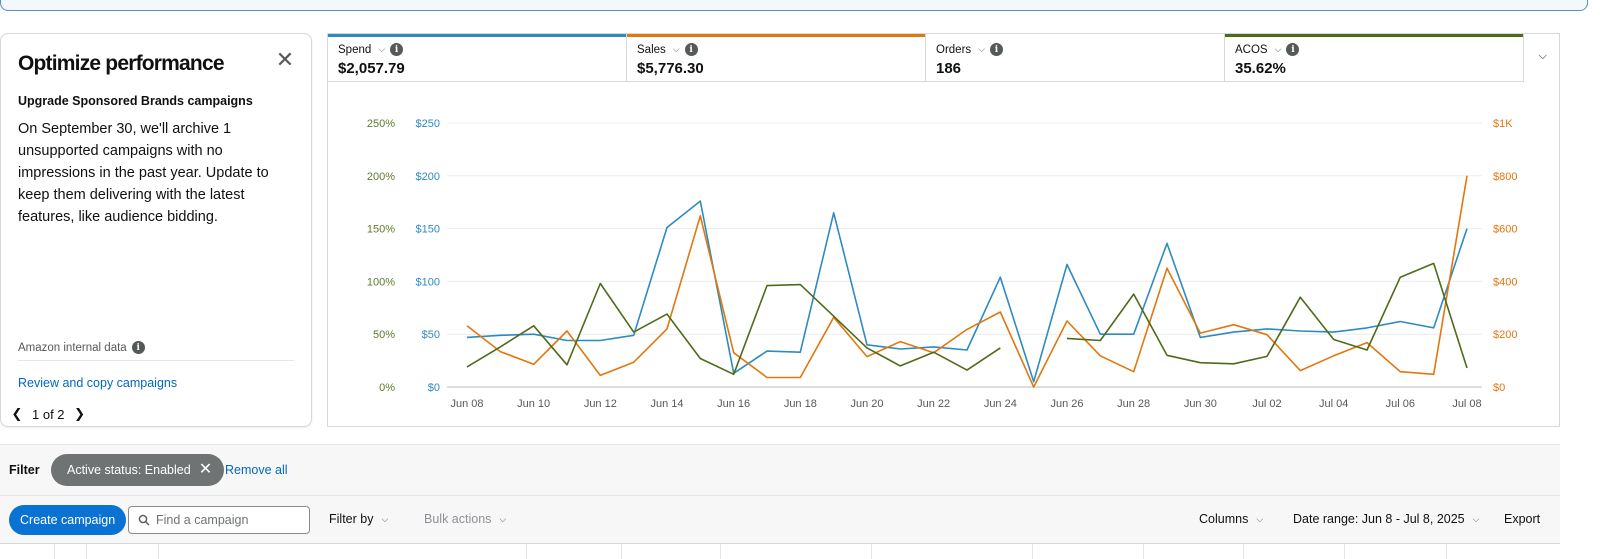 This screenshot has height=559, width=1600. What do you see at coordinates (1503, 124) in the screenshot?
I see `sales-axis-tick: $1K` at bounding box center [1503, 124].